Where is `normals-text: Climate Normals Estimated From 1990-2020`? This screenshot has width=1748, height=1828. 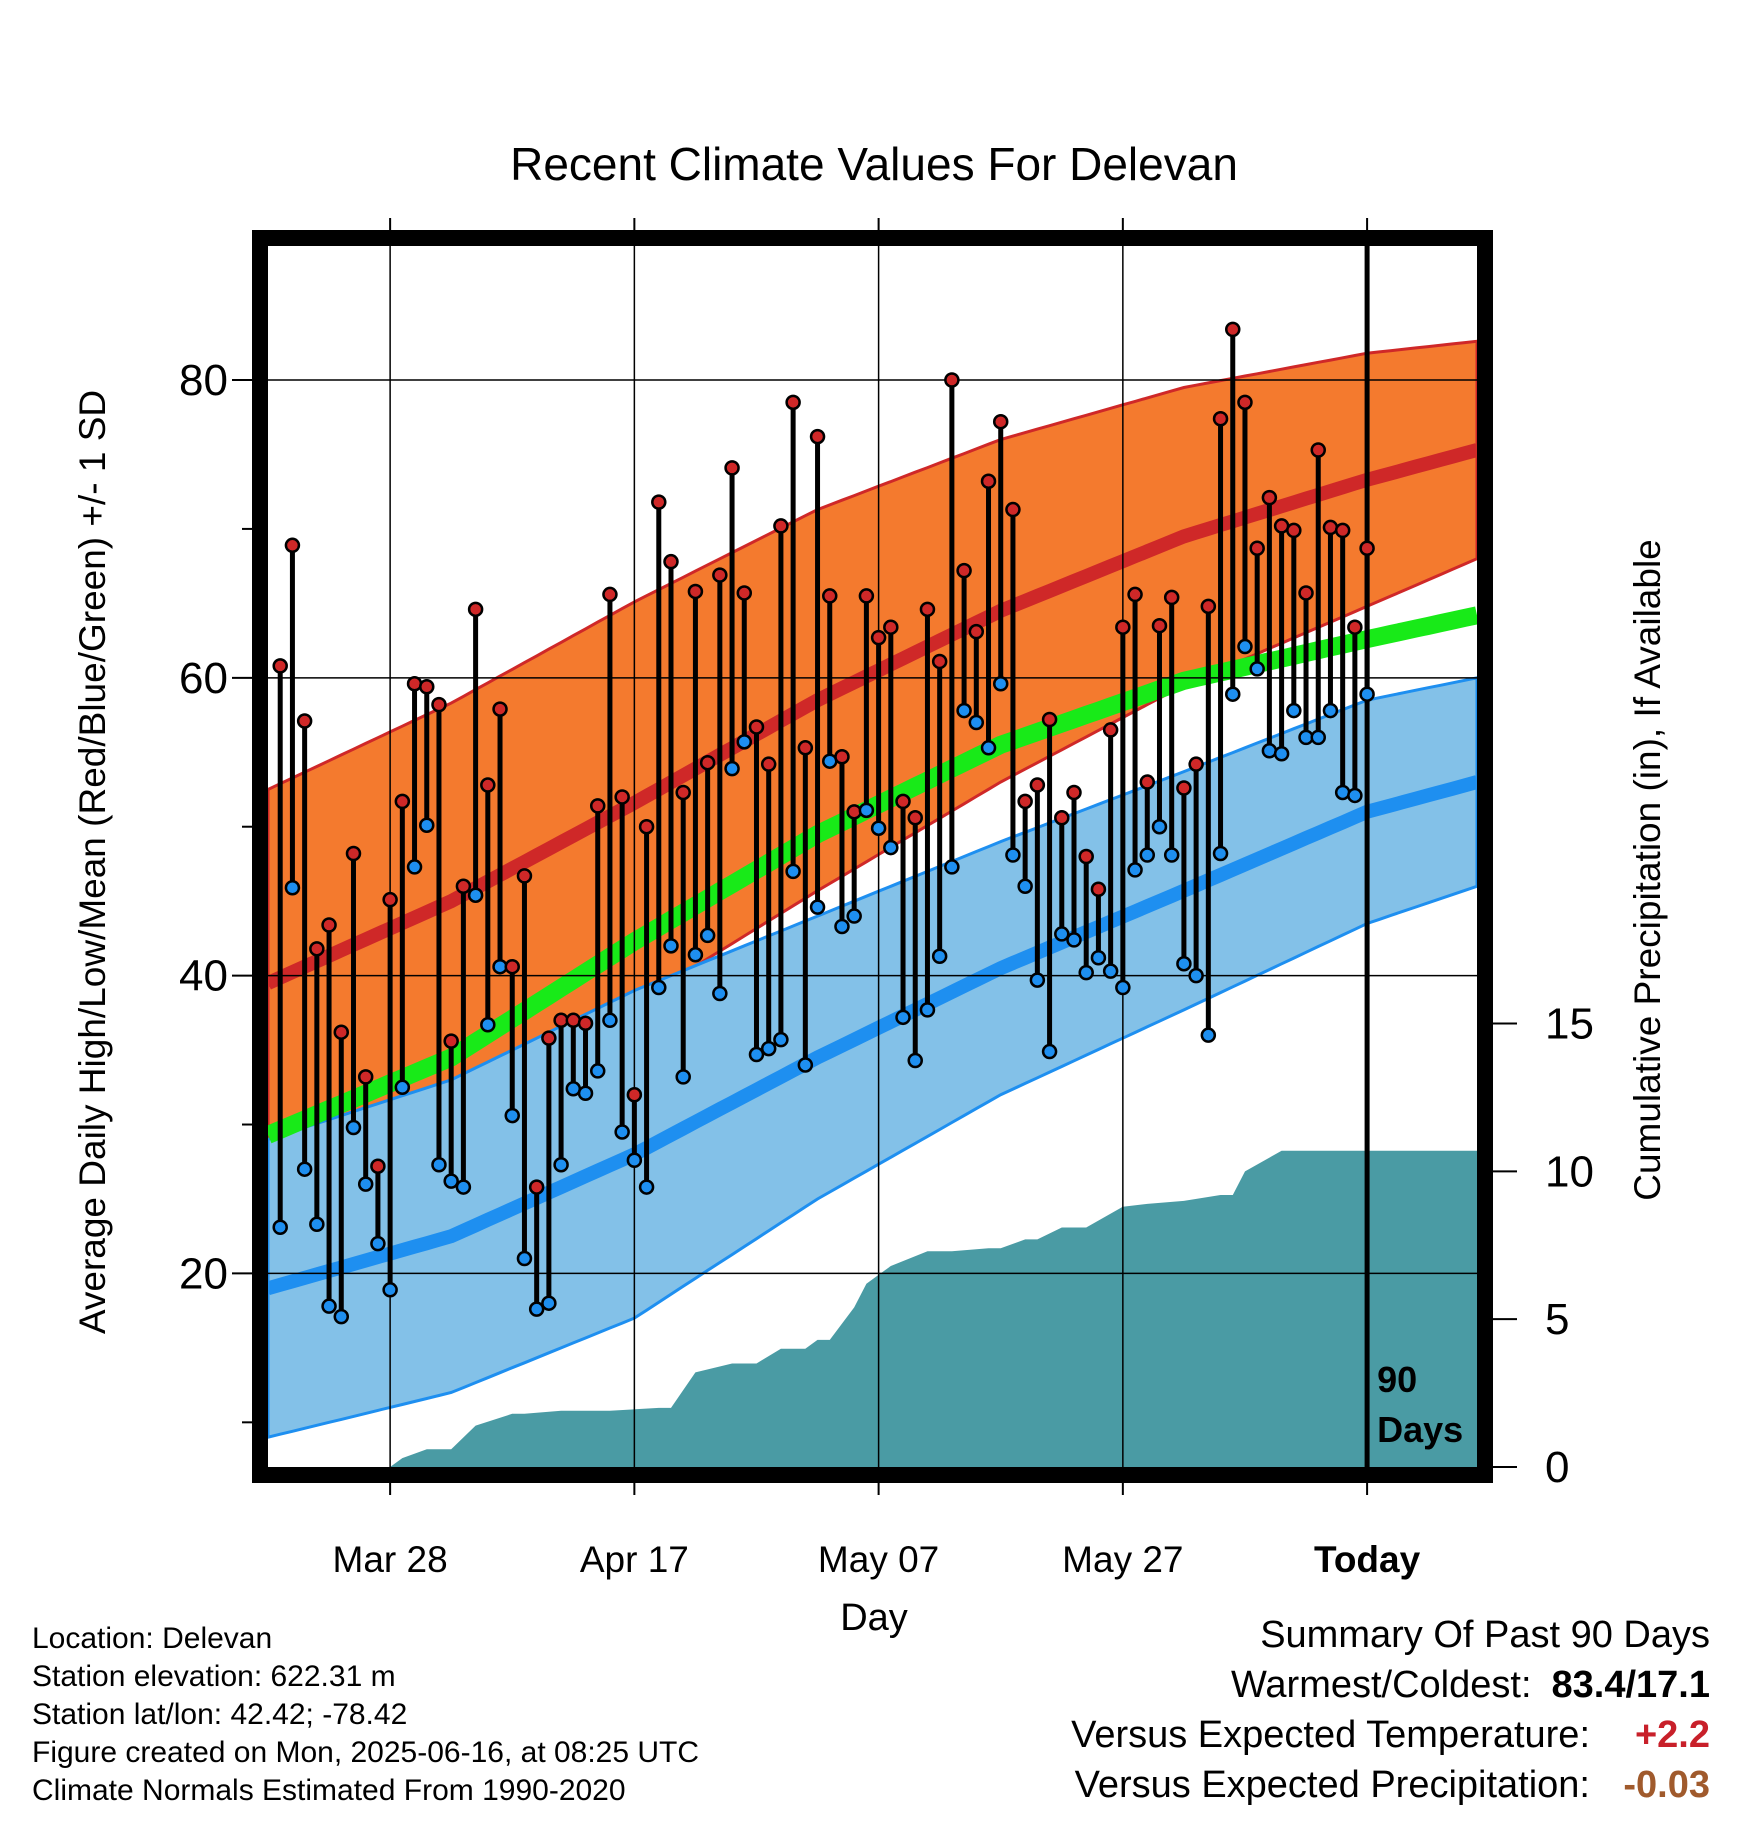
normals-text: Climate Normals Estimated From 1990-2020 is located at coordinates (329, 1790).